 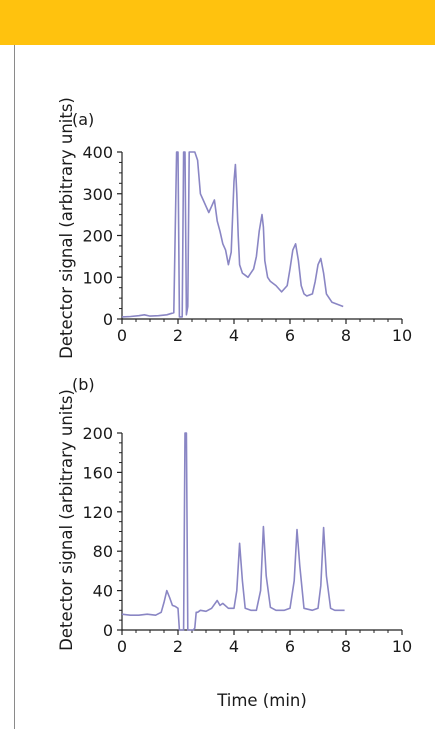 I want to click on panel-a-signal-trace, so click(x=232, y=234).